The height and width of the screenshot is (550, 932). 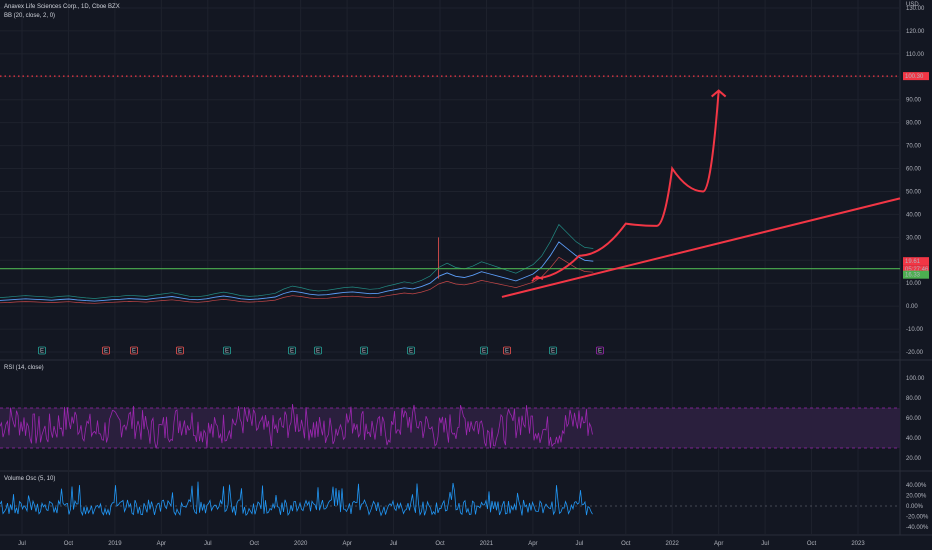 I want to click on vol-tick-label: -40.00%, so click(x=917, y=528).